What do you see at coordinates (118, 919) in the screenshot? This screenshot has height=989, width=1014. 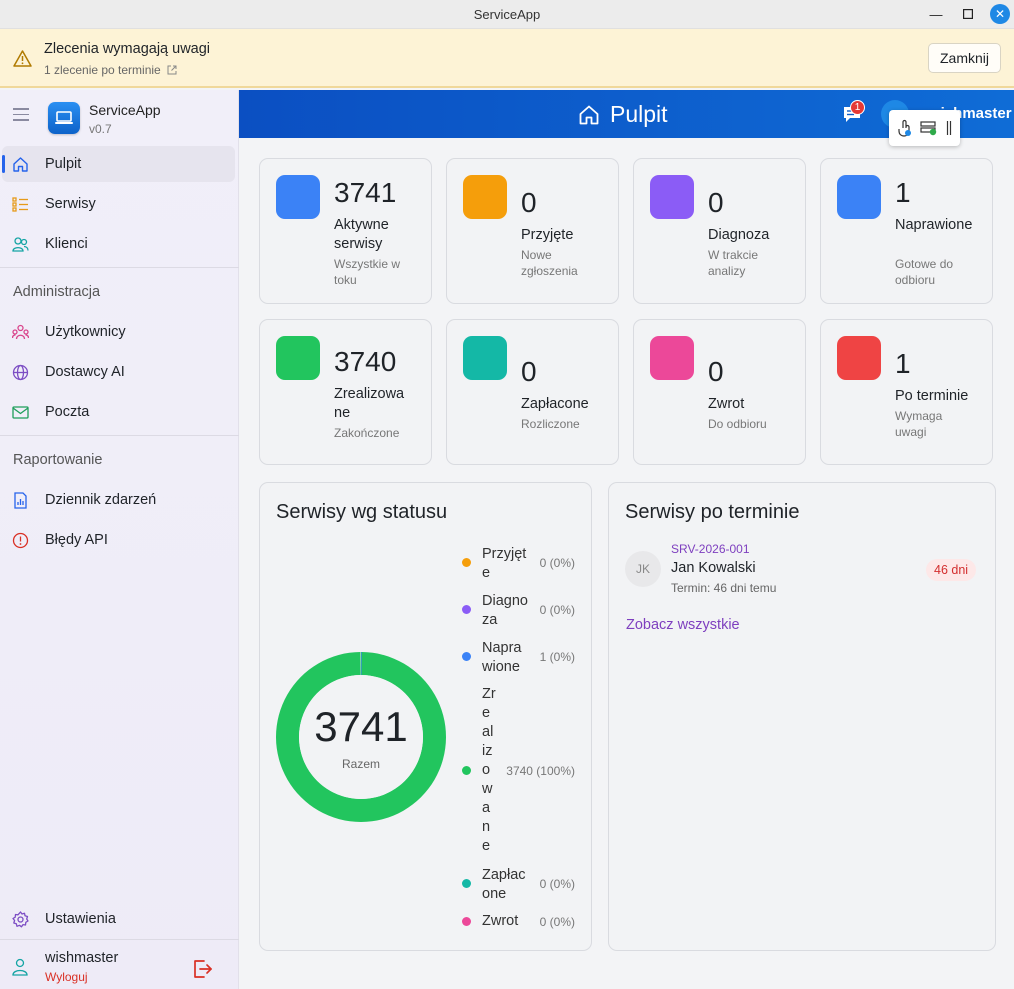 I see `sidebar-item-ustawienia: Ustawienia` at bounding box center [118, 919].